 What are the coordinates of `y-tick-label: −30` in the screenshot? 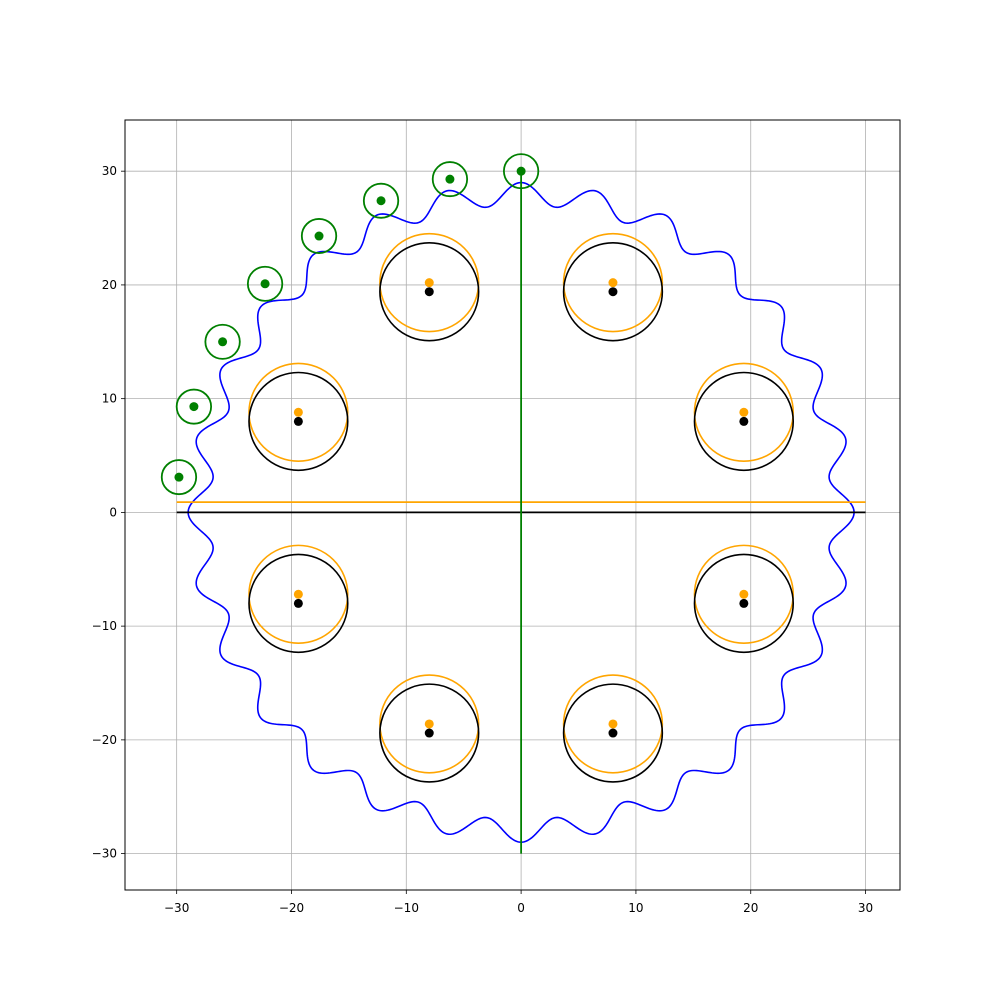 It's located at (104, 854).